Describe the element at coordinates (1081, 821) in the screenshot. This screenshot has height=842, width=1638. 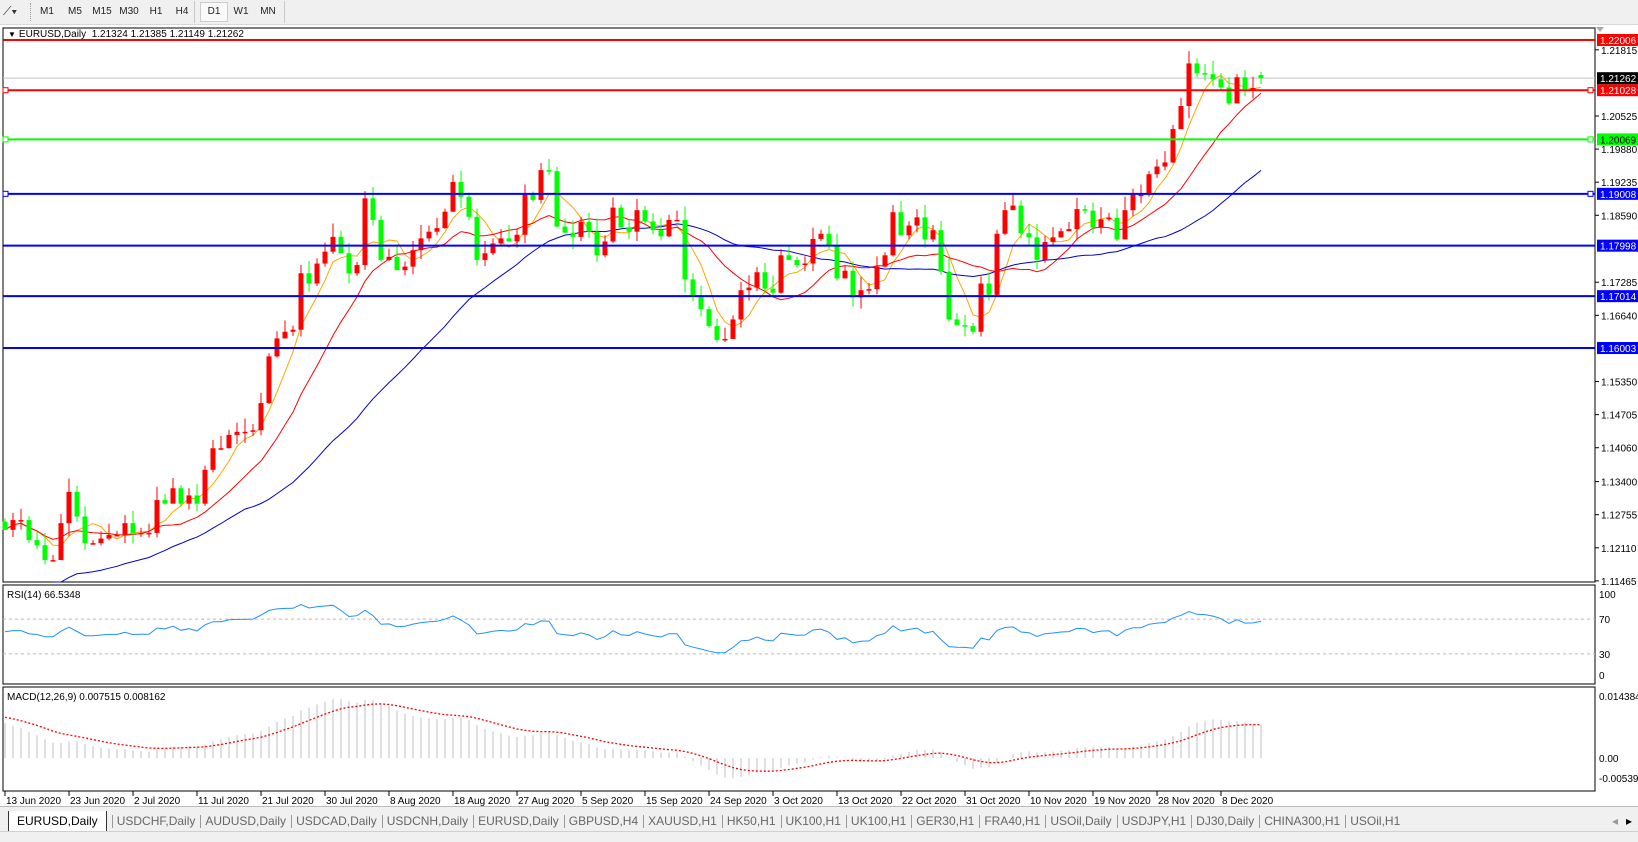
I see `chart-tab: USOil,Daily` at that location.